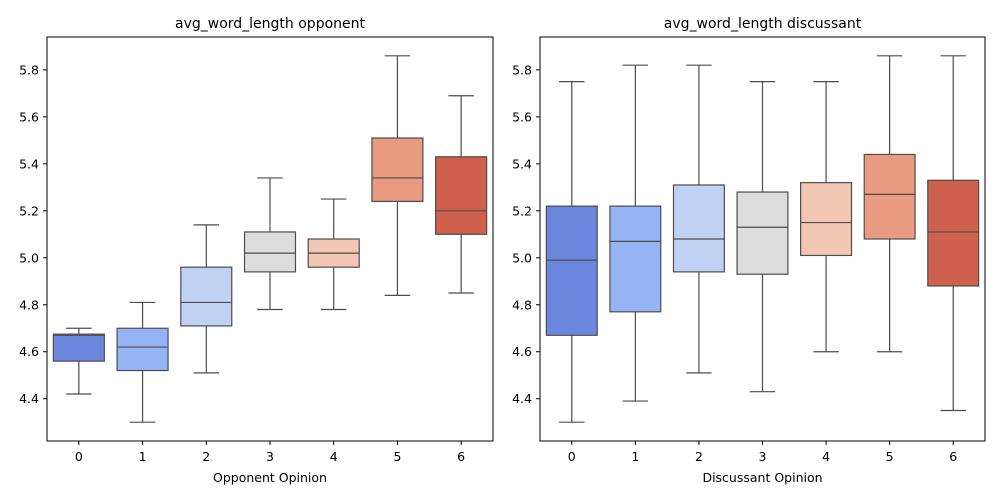  I want to click on x-axis-label: Discussant Opinion, so click(762, 477).